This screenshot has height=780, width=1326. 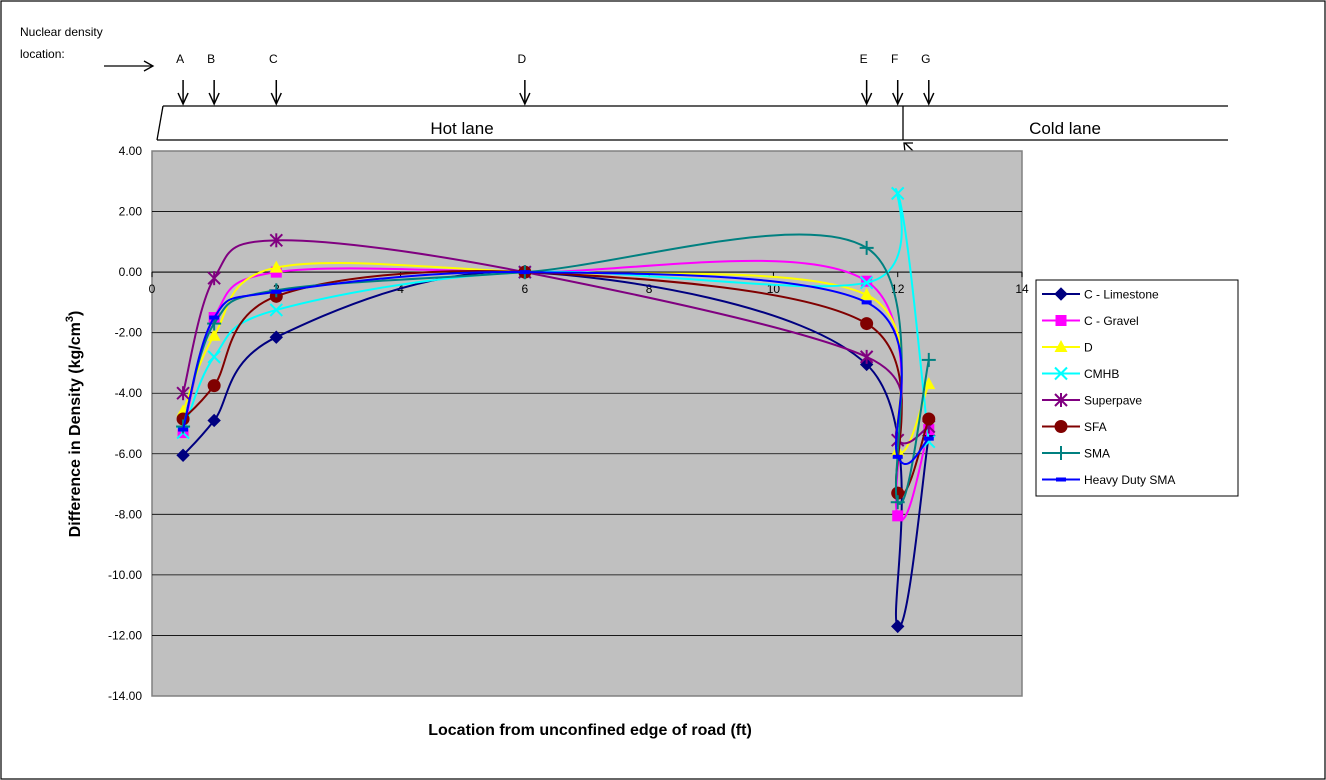 What do you see at coordinates (152, 289) in the screenshot?
I see `x-tick-label: 0` at bounding box center [152, 289].